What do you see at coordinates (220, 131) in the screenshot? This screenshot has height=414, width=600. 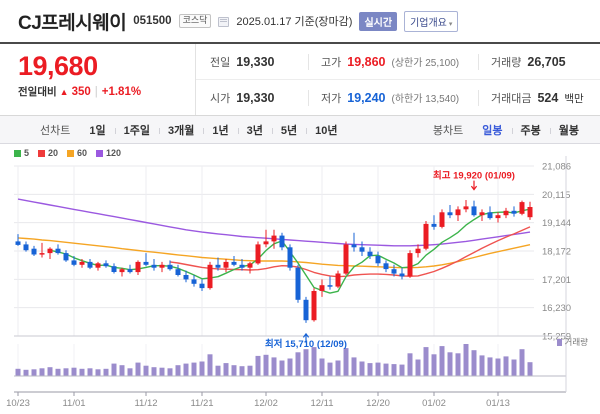 I see `tab-period-1년: 1년` at bounding box center [220, 131].